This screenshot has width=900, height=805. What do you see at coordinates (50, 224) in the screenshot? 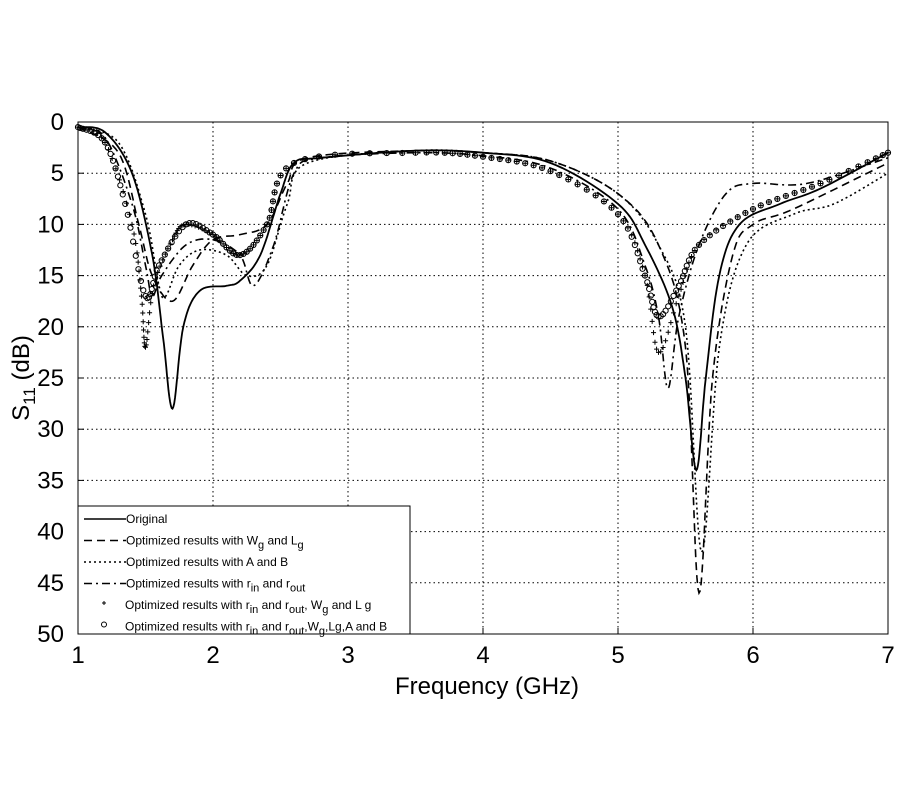
I see `y-tick-label: 10` at bounding box center [50, 224].